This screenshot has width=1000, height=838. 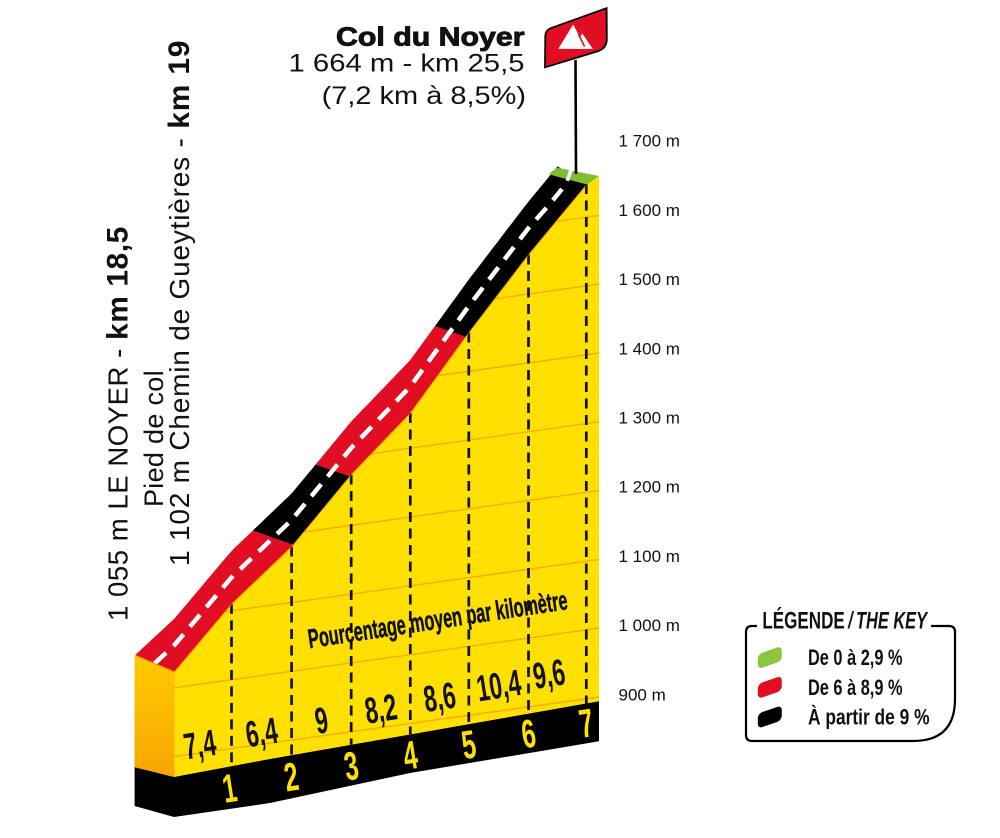 I want to click on svg-text: THE KEY, so click(x=892, y=621).